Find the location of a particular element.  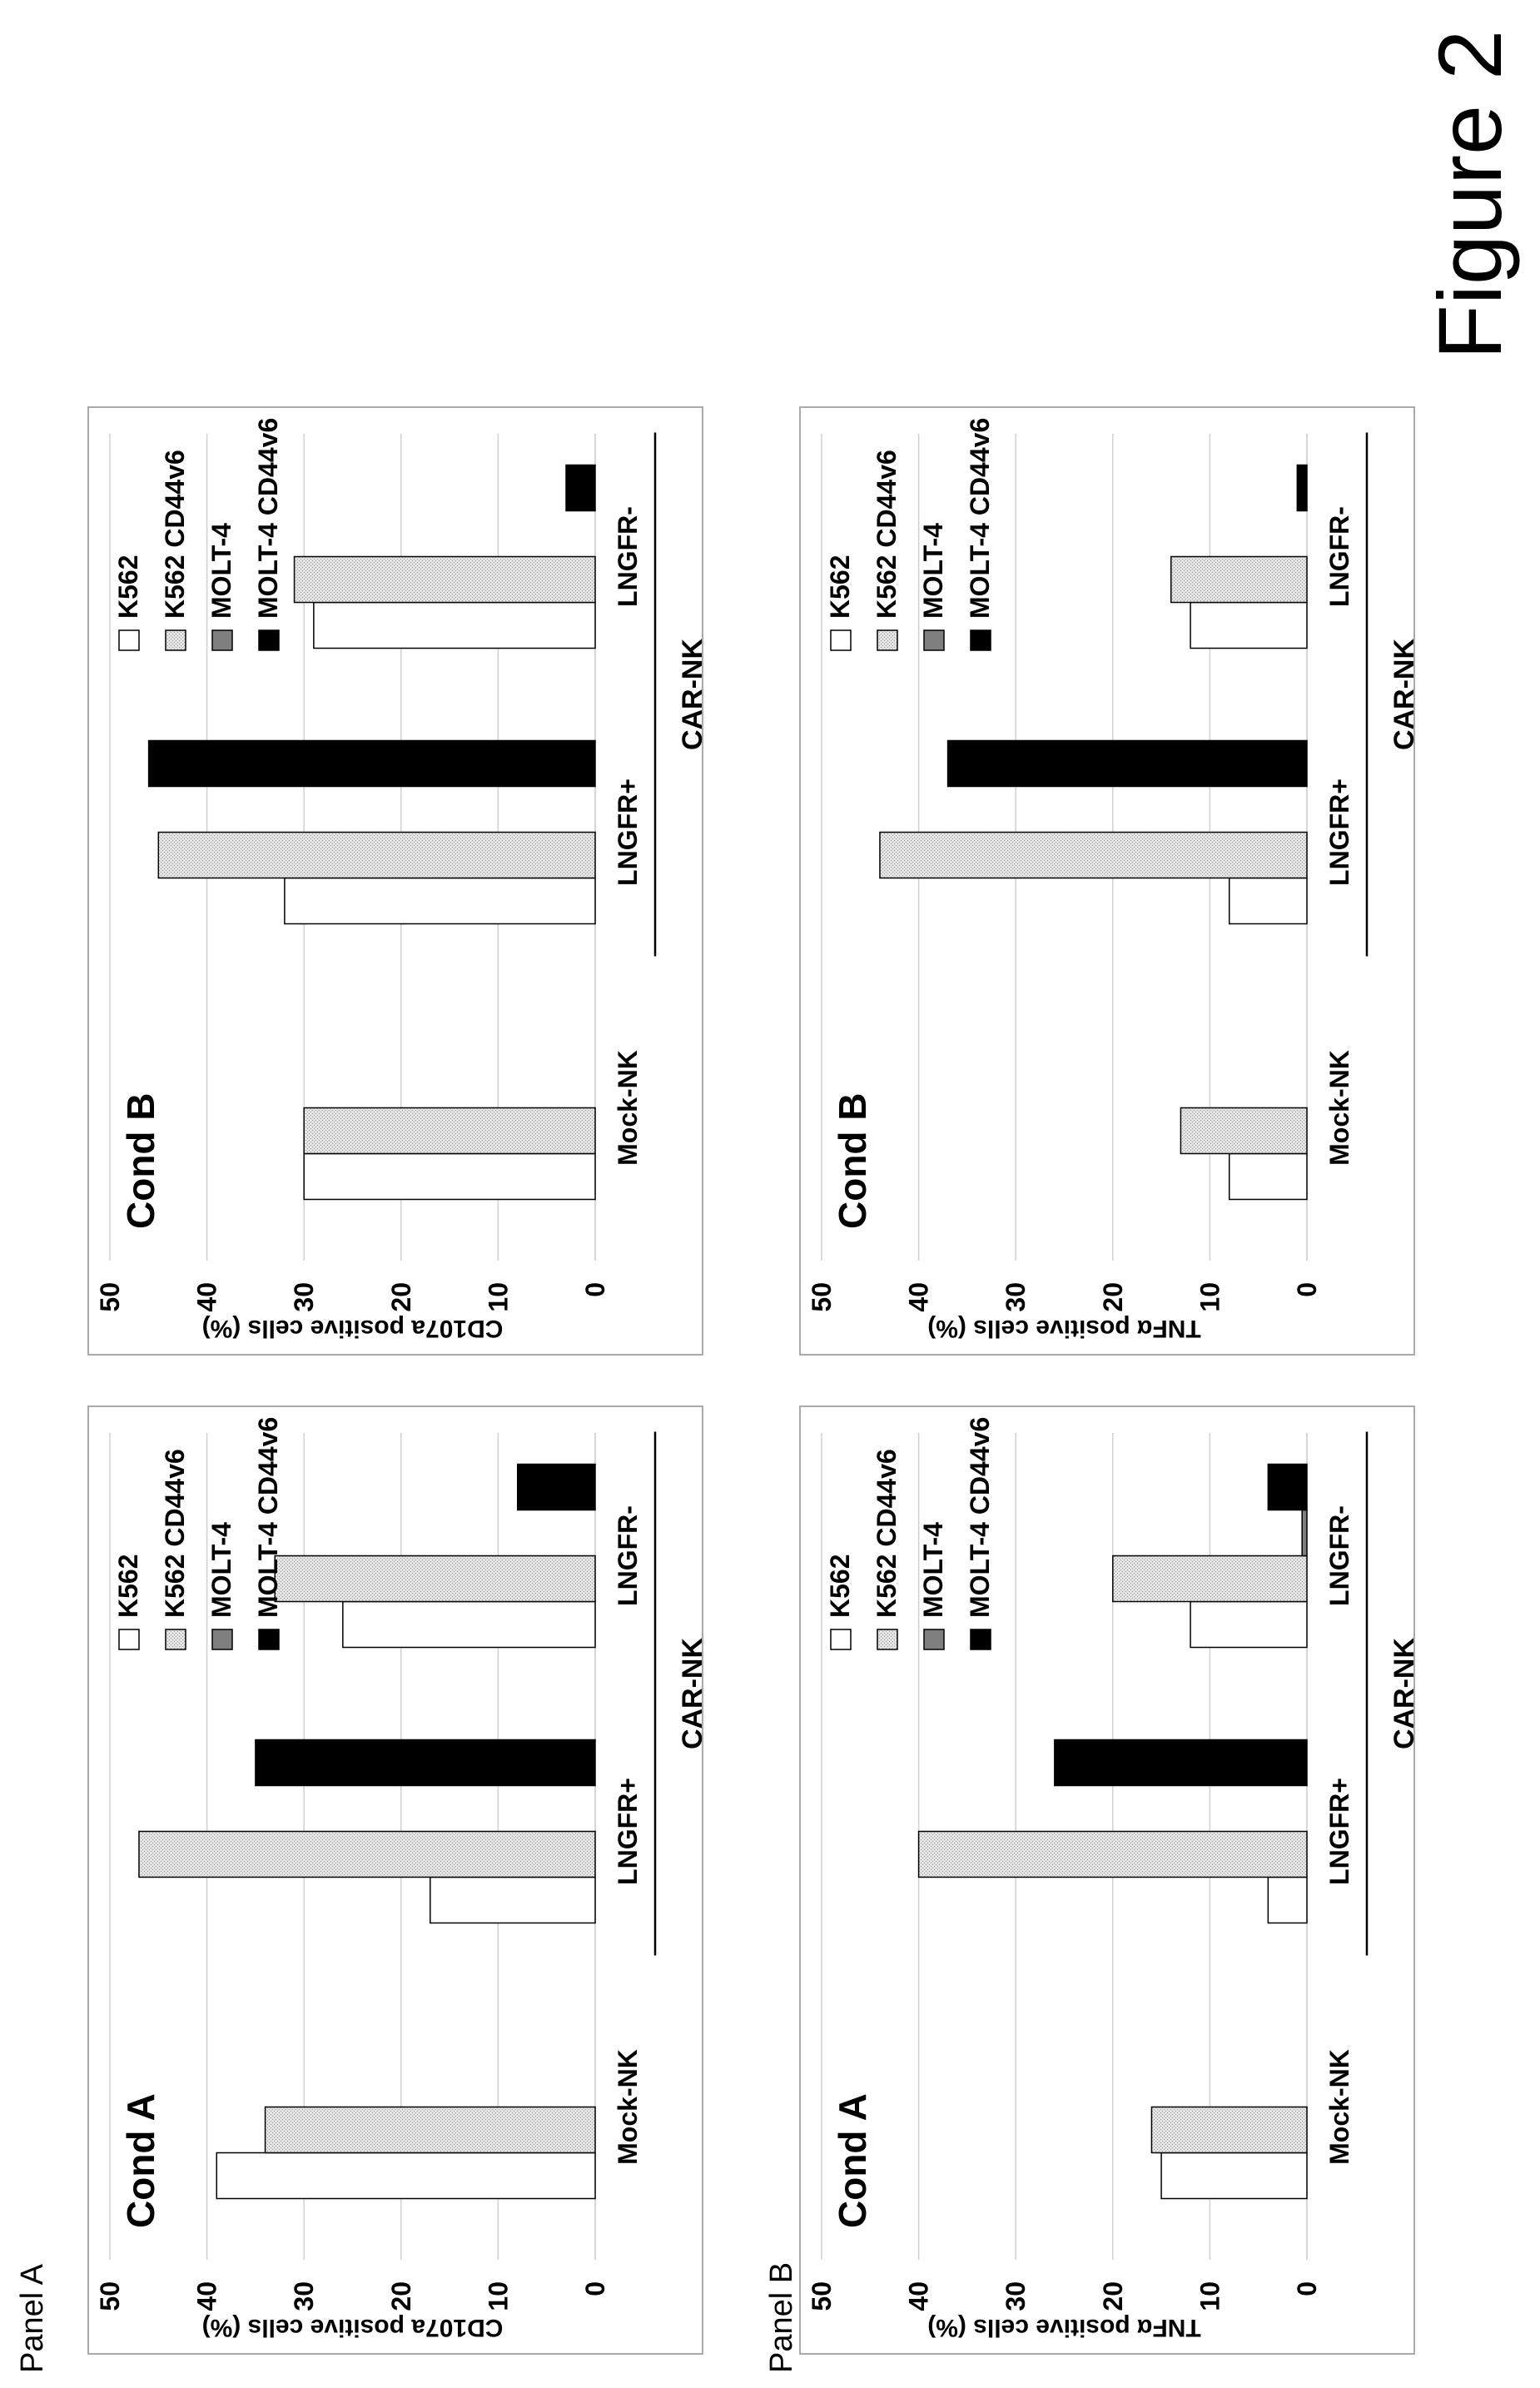

panel-b-label: Panel B is located at coordinates (781, 2317).